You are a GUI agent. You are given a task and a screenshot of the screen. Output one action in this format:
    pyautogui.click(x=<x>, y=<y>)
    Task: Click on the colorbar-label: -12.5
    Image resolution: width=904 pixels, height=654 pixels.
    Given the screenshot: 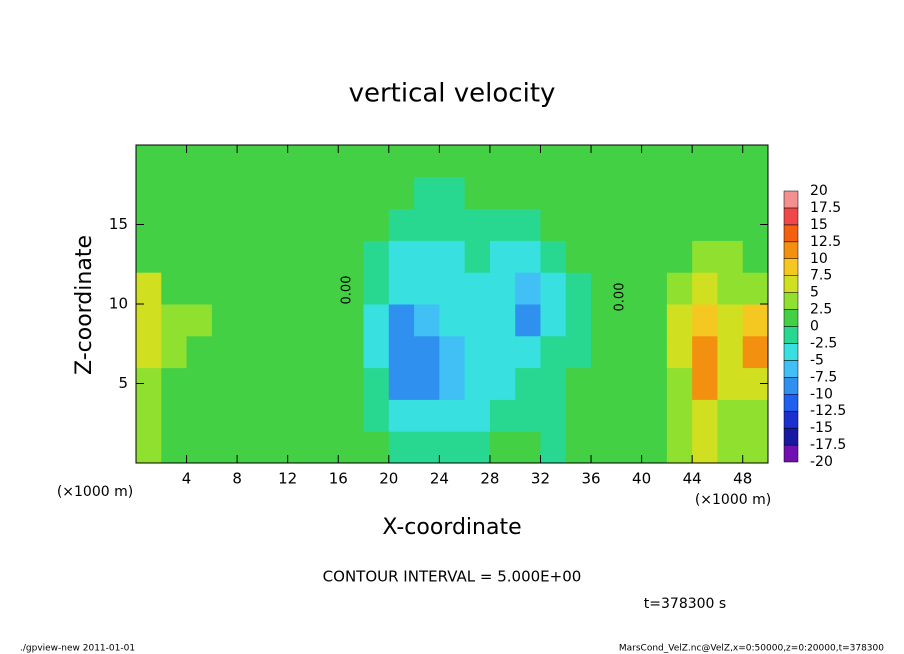 What is the action you would take?
    pyautogui.click(x=828, y=411)
    